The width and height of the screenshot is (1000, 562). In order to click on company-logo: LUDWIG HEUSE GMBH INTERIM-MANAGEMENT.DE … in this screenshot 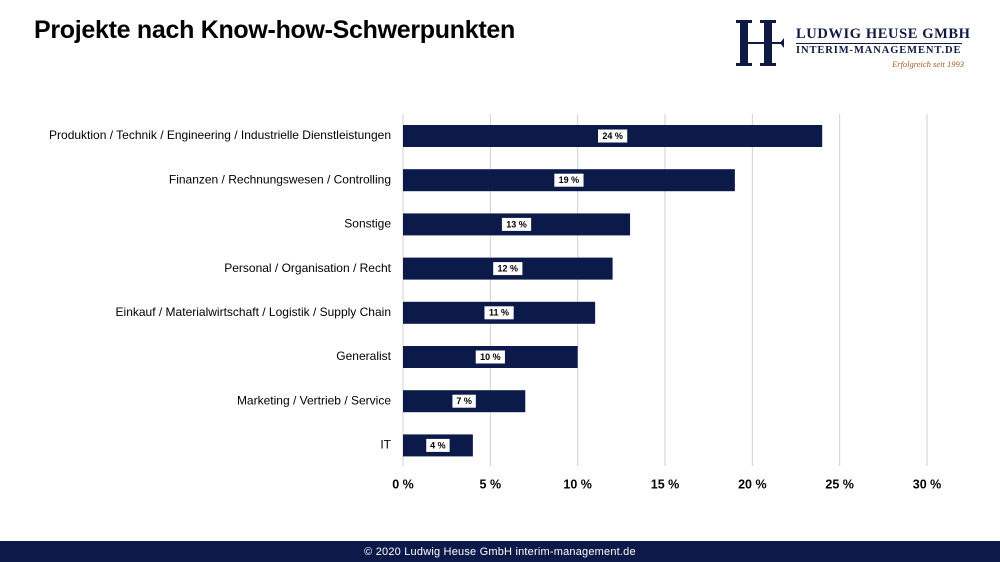, I will do `click(854, 45)`.